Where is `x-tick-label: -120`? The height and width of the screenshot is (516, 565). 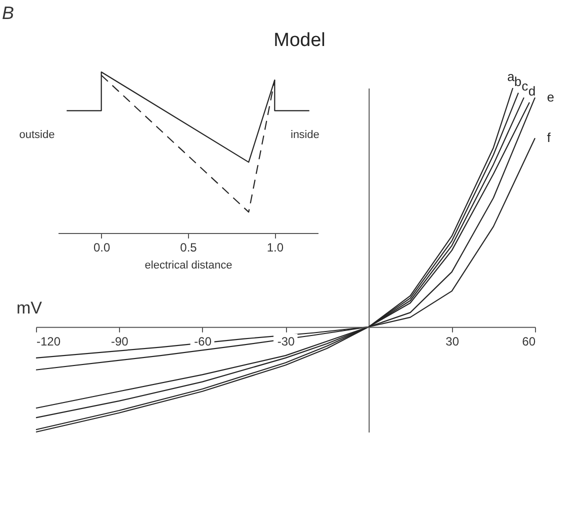 x-tick-label: -120 is located at coordinates (48, 341).